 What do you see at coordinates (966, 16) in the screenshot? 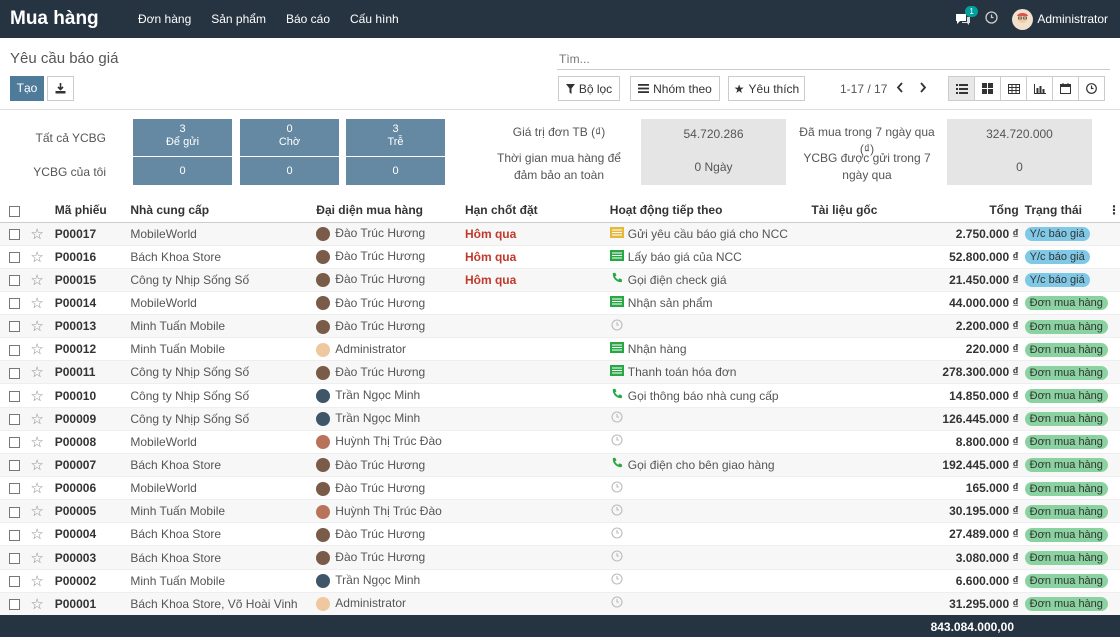
I see `chat-icon: 1` at bounding box center [966, 16].